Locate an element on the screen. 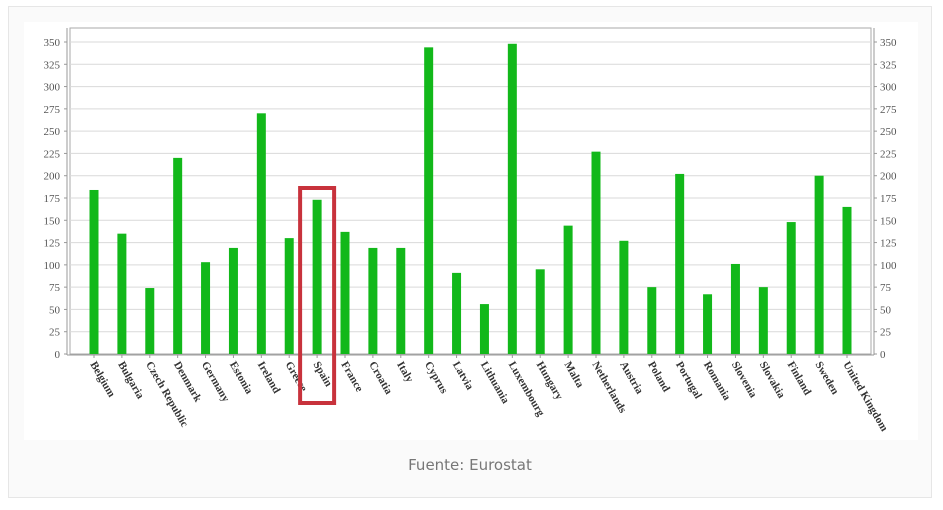  y-tick-label: 225 is located at coordinates (52, 154).